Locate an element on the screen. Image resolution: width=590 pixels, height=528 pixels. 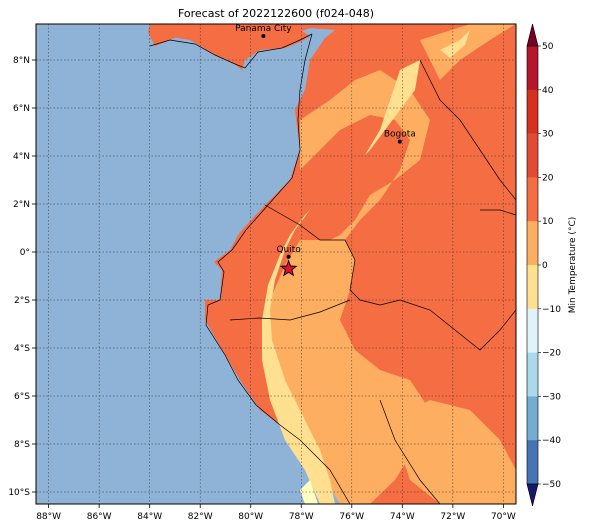
y-tick-label: 6°N is located at coordinates (21, 109).